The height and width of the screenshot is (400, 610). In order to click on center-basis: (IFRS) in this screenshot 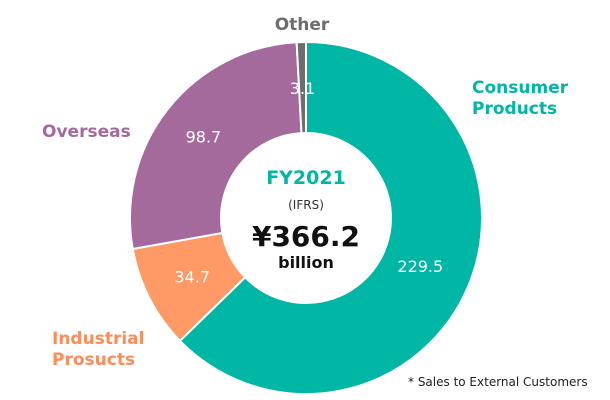, I will do `click(306, 205)`.